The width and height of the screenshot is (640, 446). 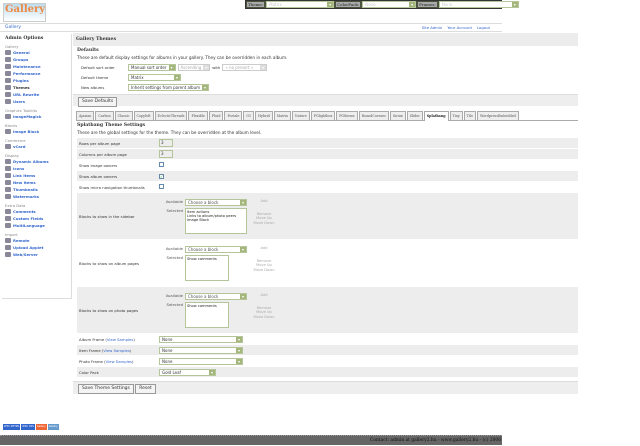 I want to click on site-admin-link: Site Admin, so click(x=432, y=27).